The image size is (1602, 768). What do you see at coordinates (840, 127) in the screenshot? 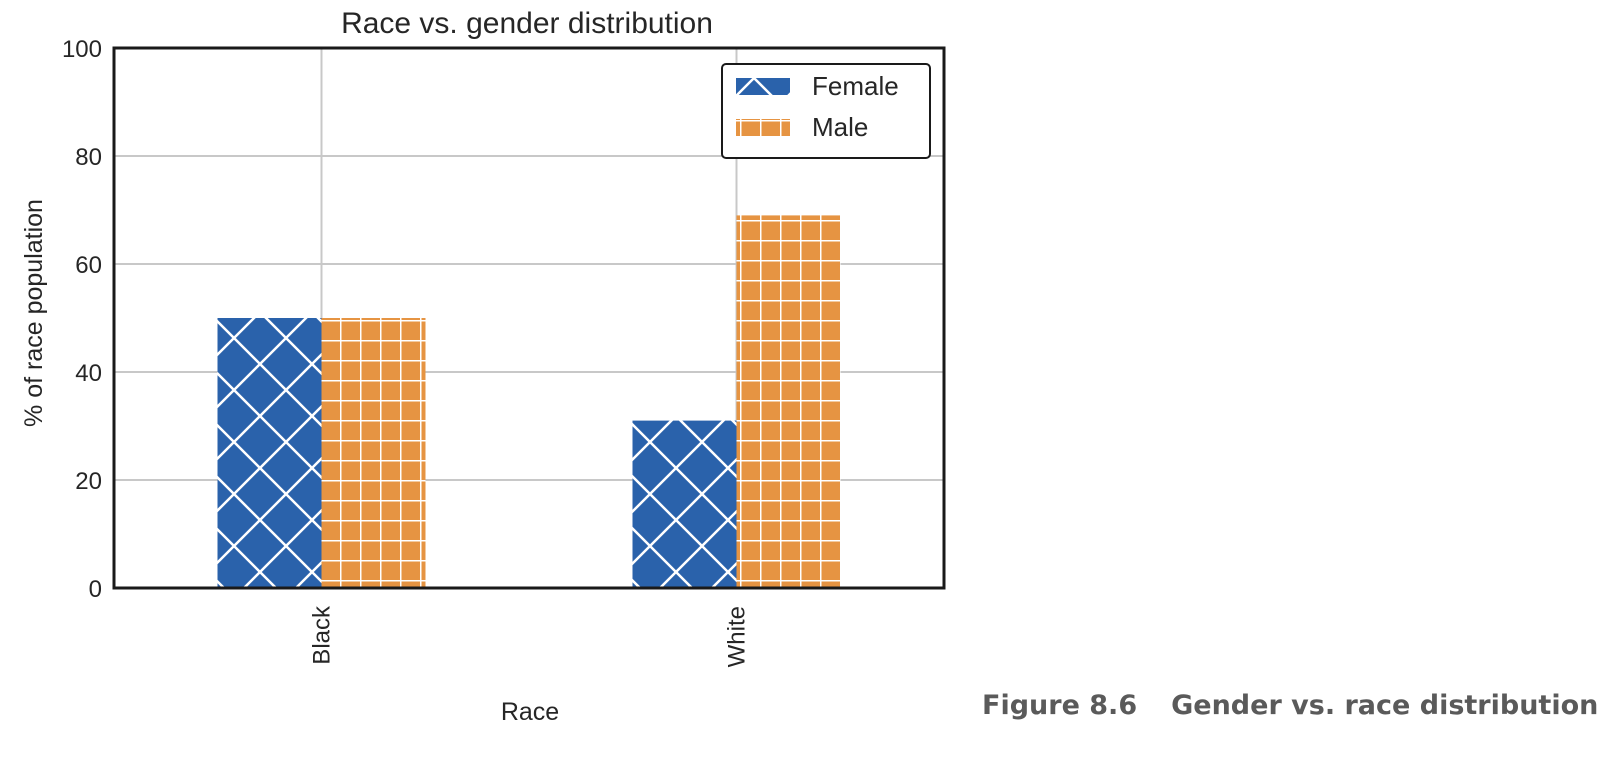
I see `legend-label-male: Male` at bounding box center [840, 127].